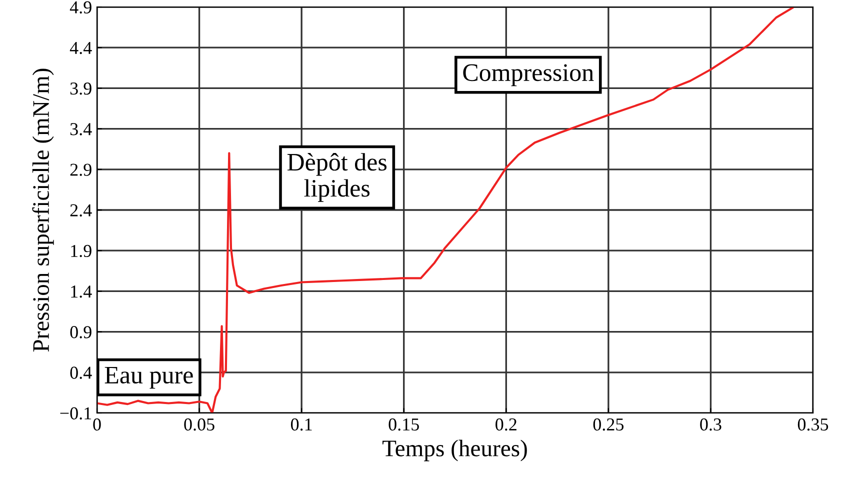 The image size is (842, 491). What do you see at coordinates (97, 424) in the screenshot?
I see `x-tick-label: 0` at bounding box center [97, 424].